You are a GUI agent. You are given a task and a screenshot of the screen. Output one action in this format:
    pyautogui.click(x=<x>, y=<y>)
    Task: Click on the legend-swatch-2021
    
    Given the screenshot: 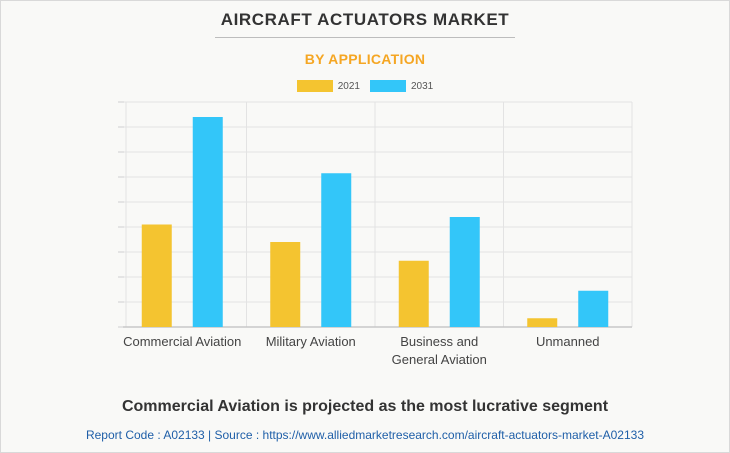 What is the action you would take?
    pyautogui.click(x=314, y=86)
    